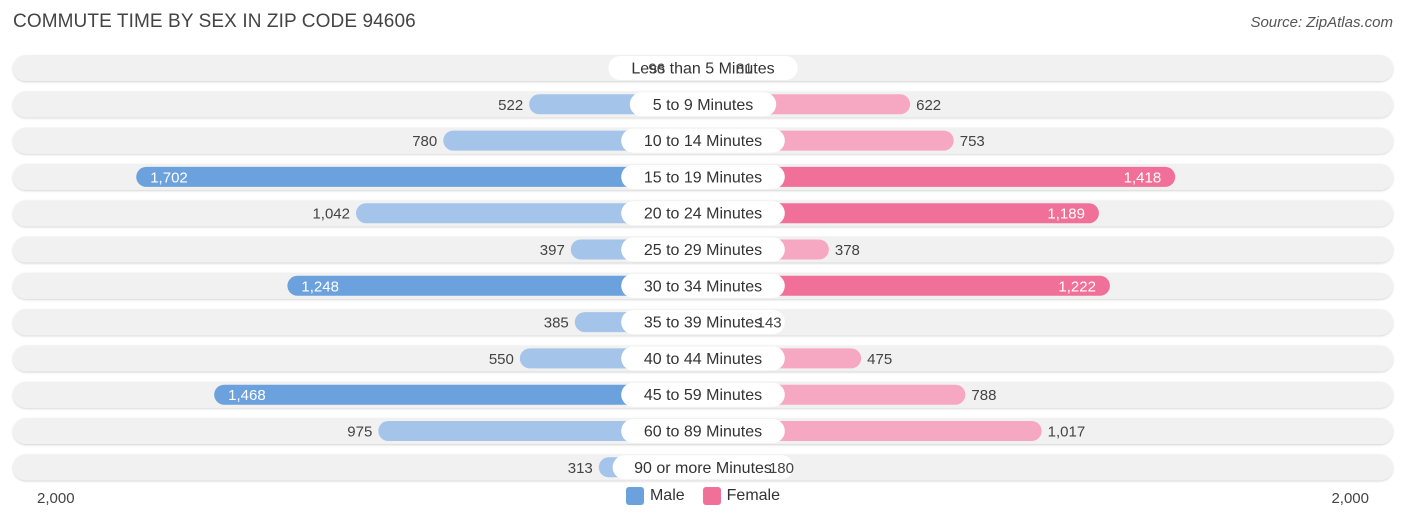 The width and height of the screenshot is (1406, 523). I want to click on value-label-female: 1,222, so click(1077, 286).